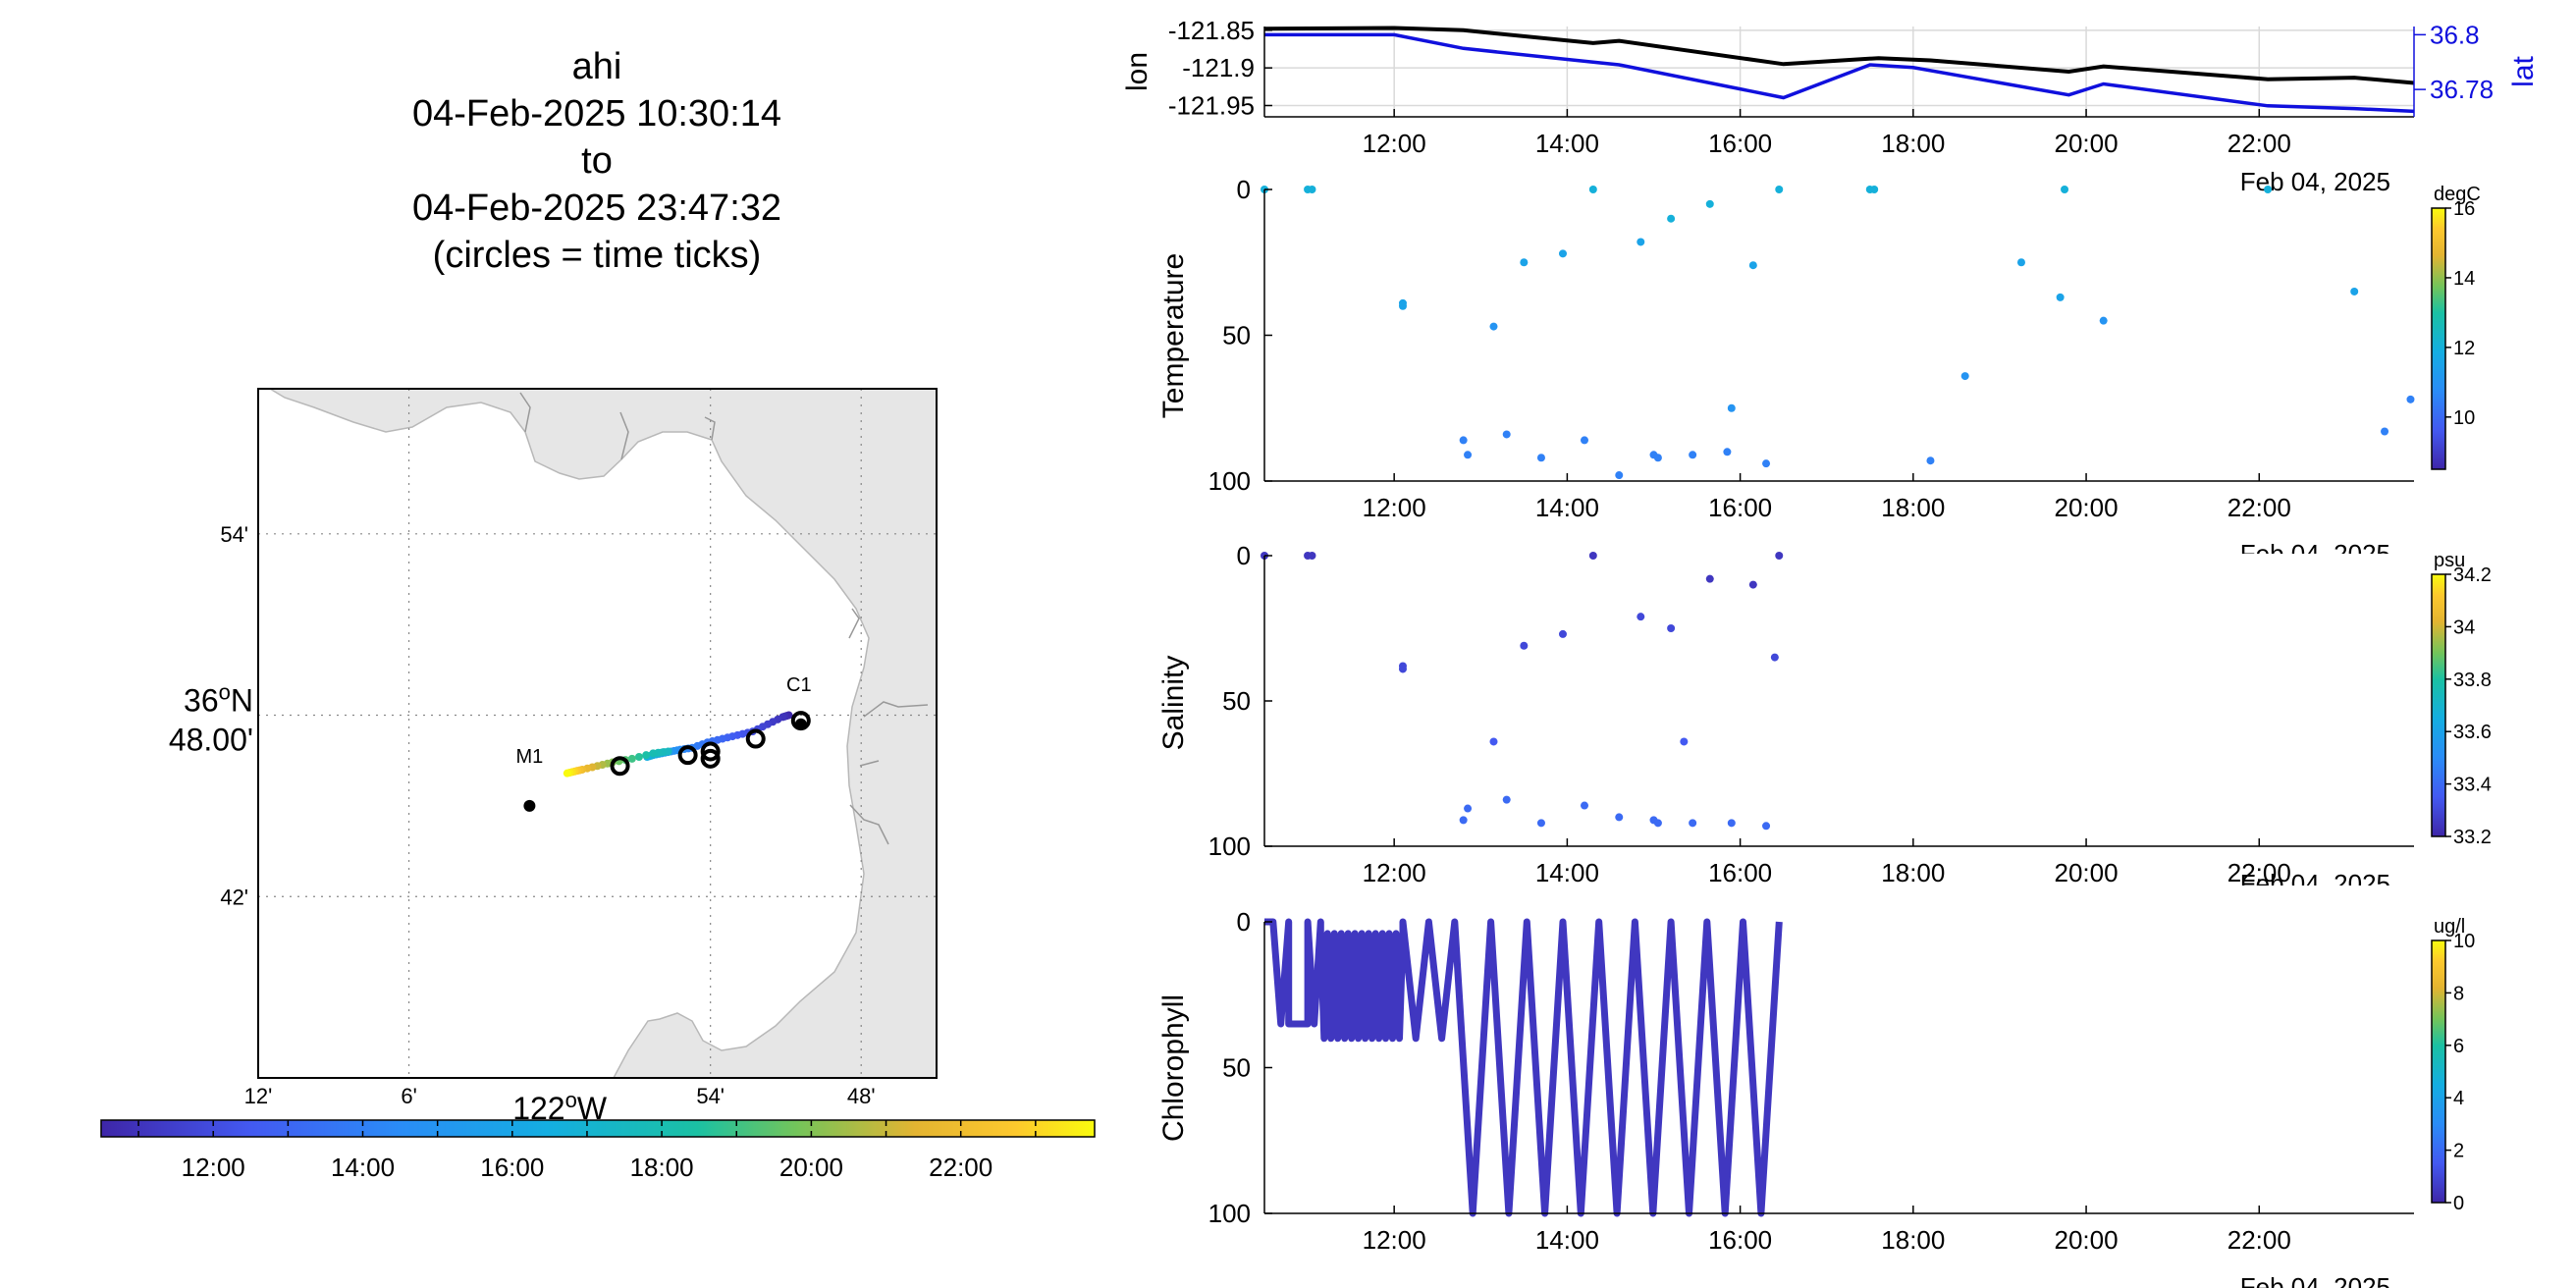 The height and width of the screenshot is (1288, 2576). Describe the element at coordinates (363, 1167) in the screenshot. I see `time-colorbar-tick-label: 14:00` at that location.